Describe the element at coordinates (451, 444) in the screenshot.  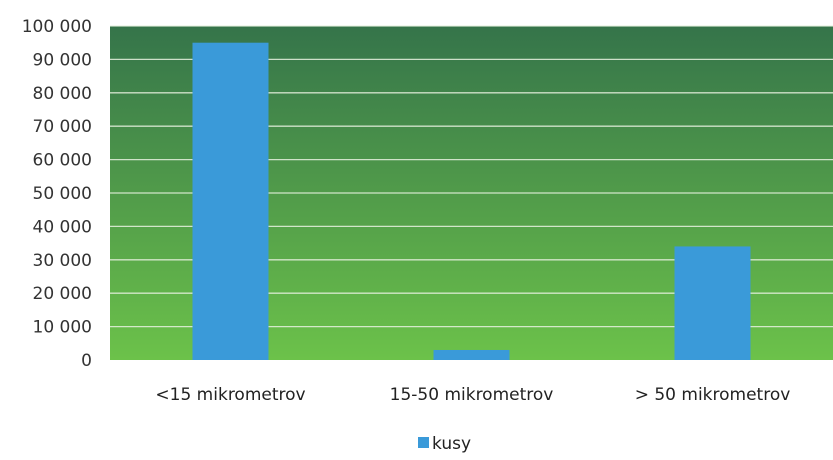
I see `legend-label: kusy` at that location.